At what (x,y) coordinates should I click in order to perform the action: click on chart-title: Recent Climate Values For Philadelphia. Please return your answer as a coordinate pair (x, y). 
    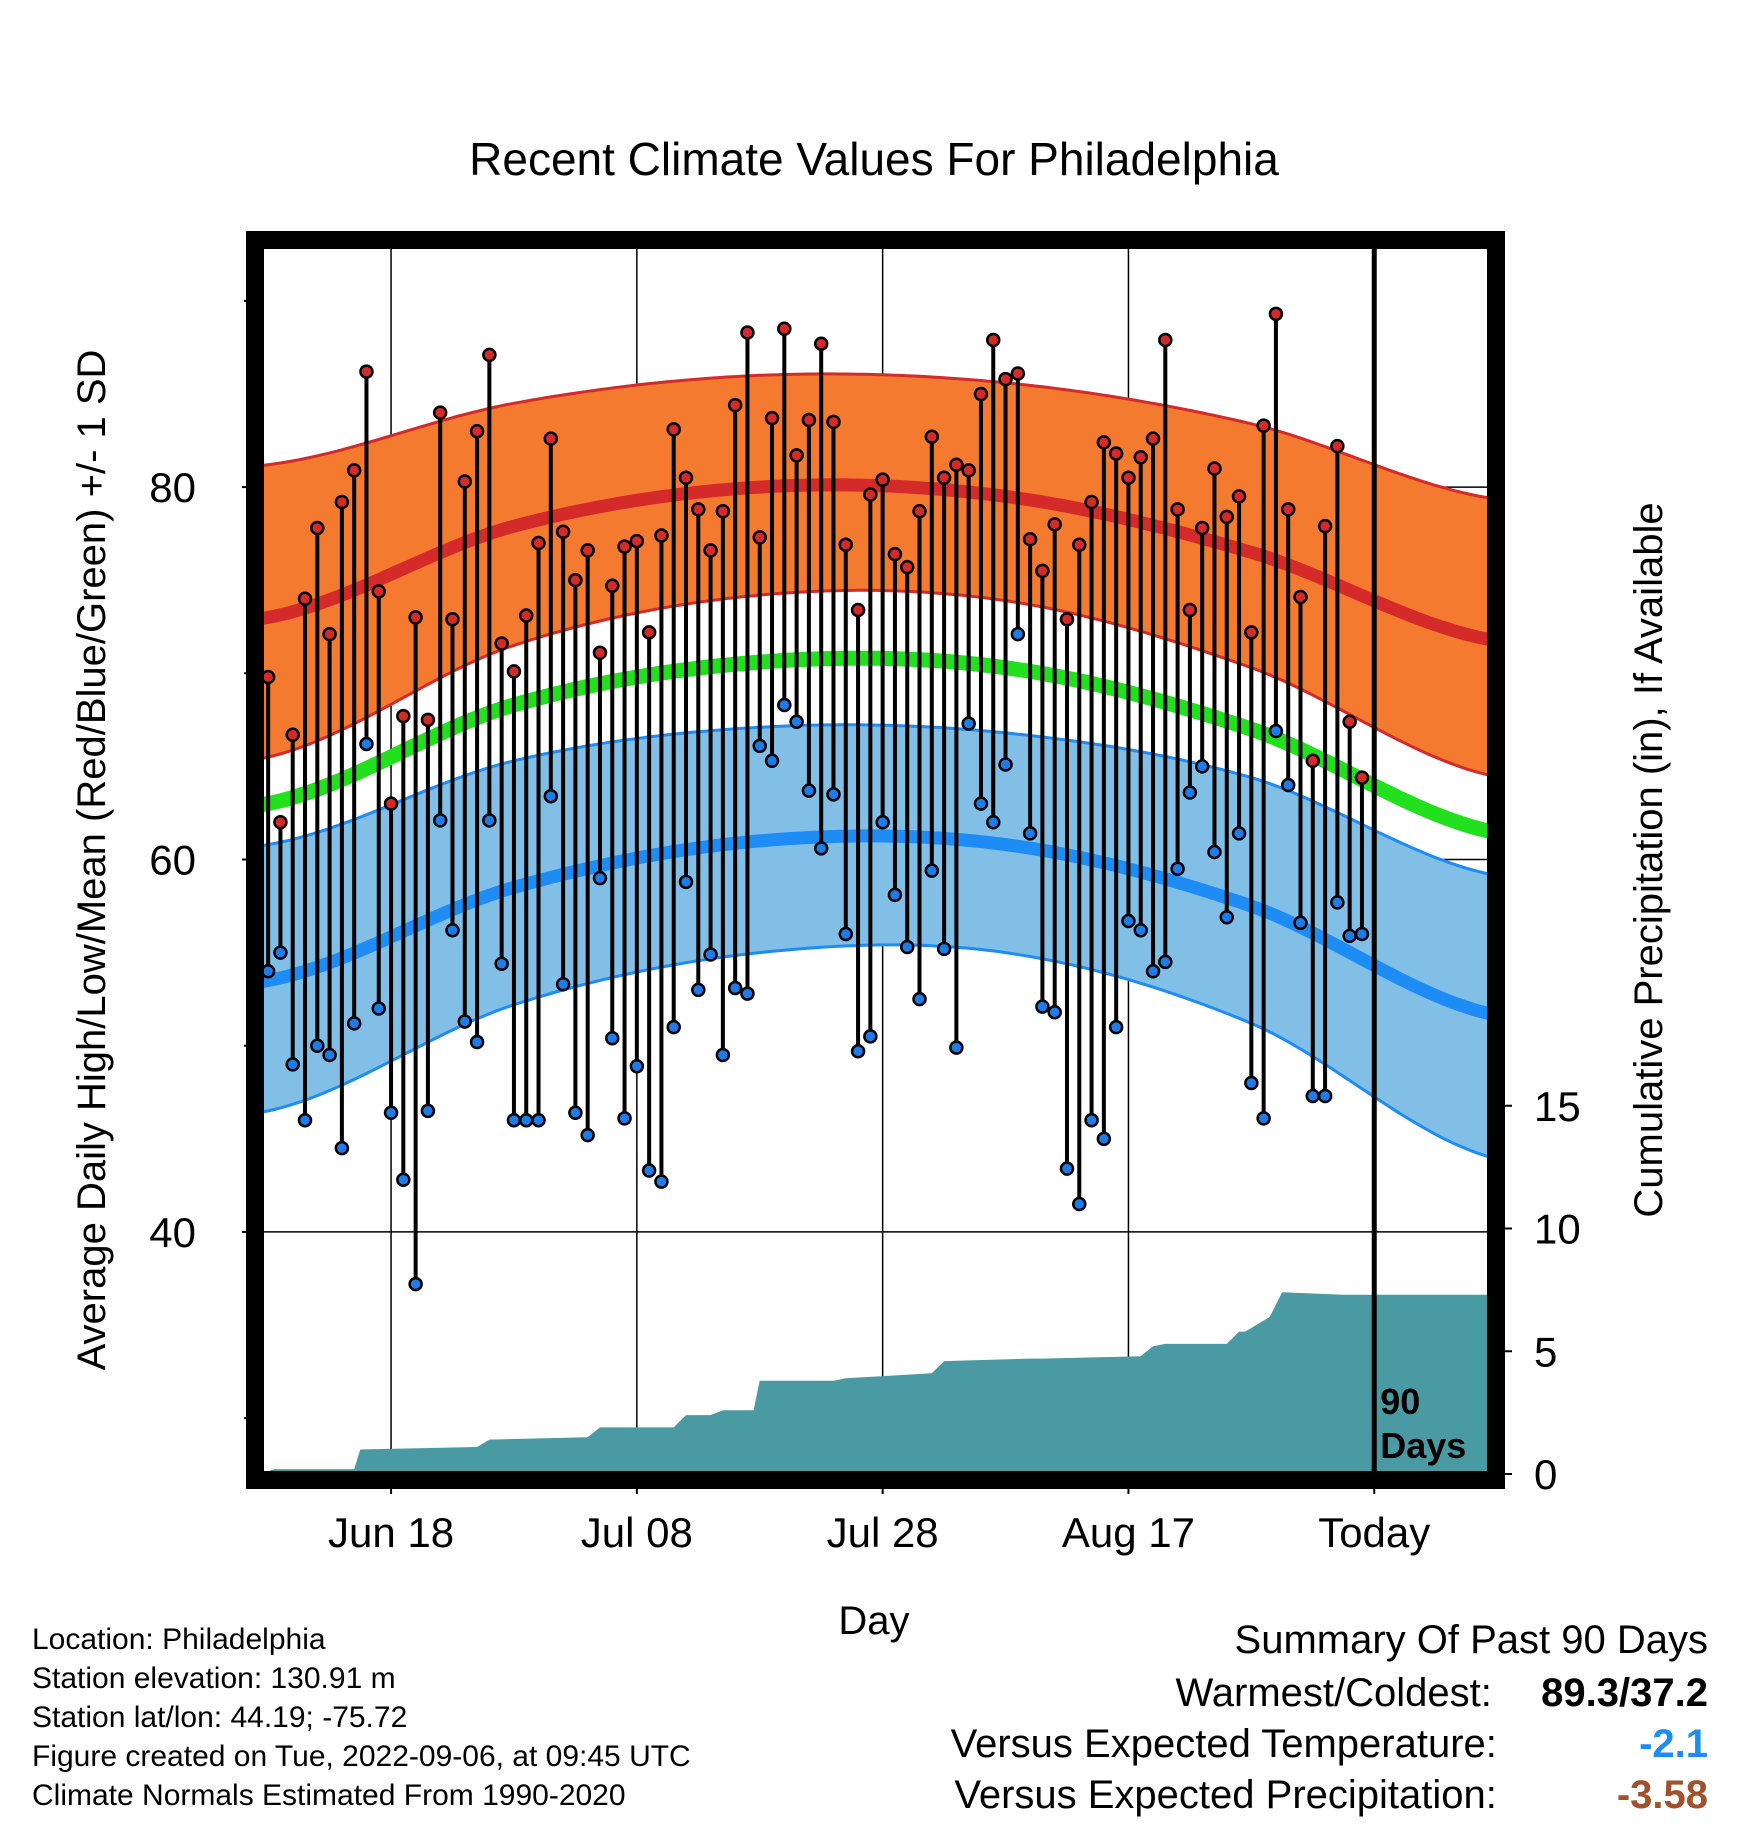
    Looking at the image, I should click on (874, 159).